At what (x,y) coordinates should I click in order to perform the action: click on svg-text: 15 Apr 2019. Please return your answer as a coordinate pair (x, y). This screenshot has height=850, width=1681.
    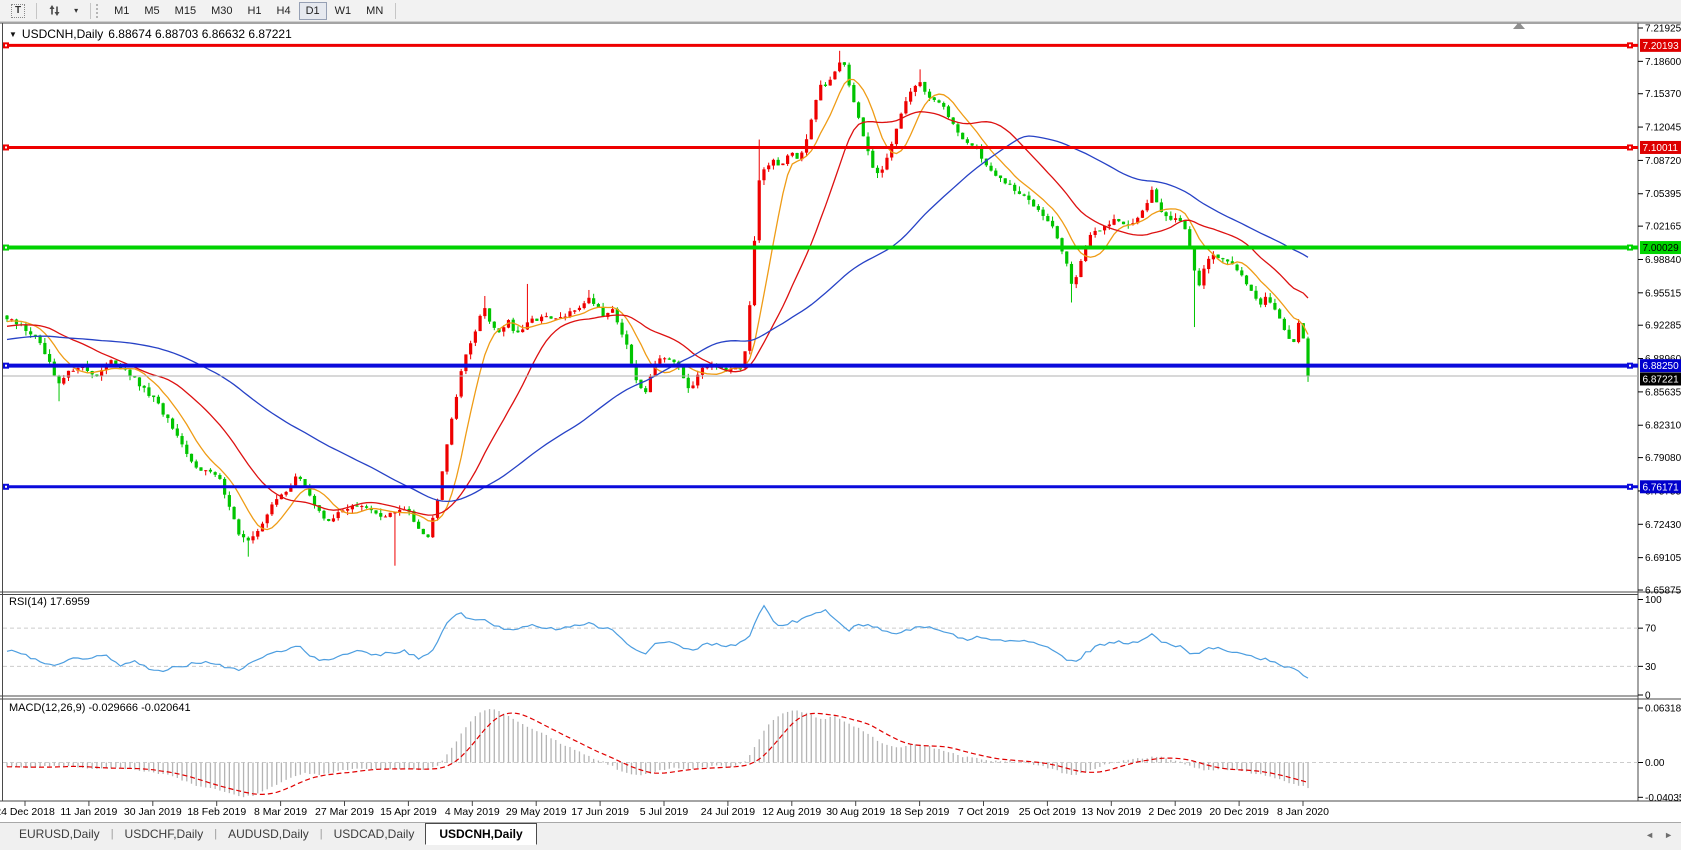
    Looking at the image, I should click on (408, 812).